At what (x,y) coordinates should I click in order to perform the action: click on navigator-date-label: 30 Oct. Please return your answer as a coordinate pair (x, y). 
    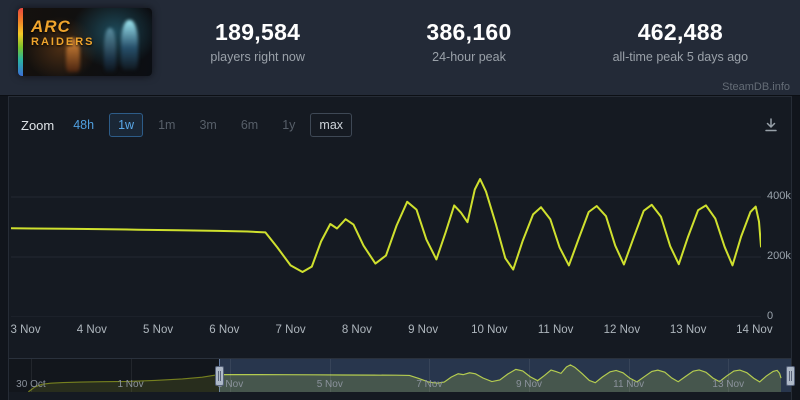
    Looking at the image, I should click on (31, 384).